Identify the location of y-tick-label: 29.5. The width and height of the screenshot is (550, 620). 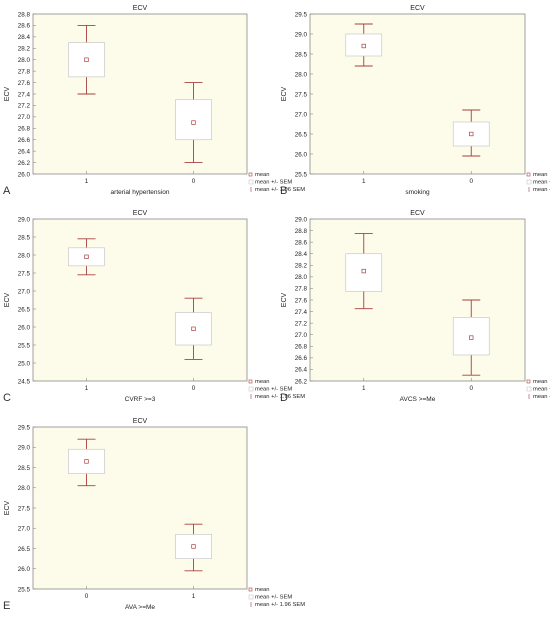
(24, 427).